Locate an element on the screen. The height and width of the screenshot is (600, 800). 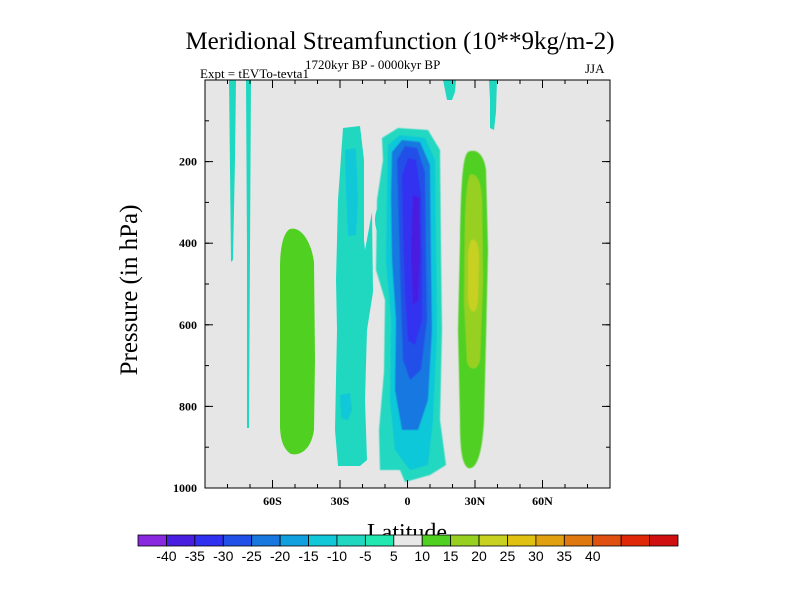
colorbar-label: -30 is located at coordinates (223, 556).